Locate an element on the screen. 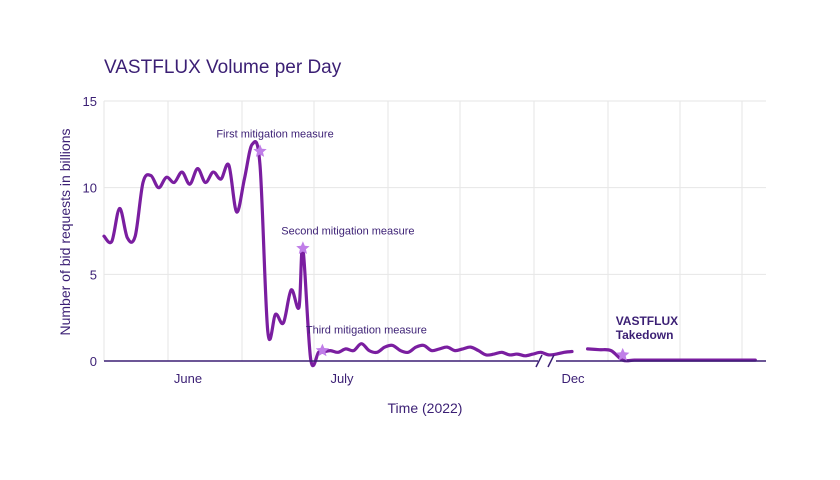 The width and height of the screenshot is (840, 480). y-tick-label: 15 is located at coordinates (90, 101).